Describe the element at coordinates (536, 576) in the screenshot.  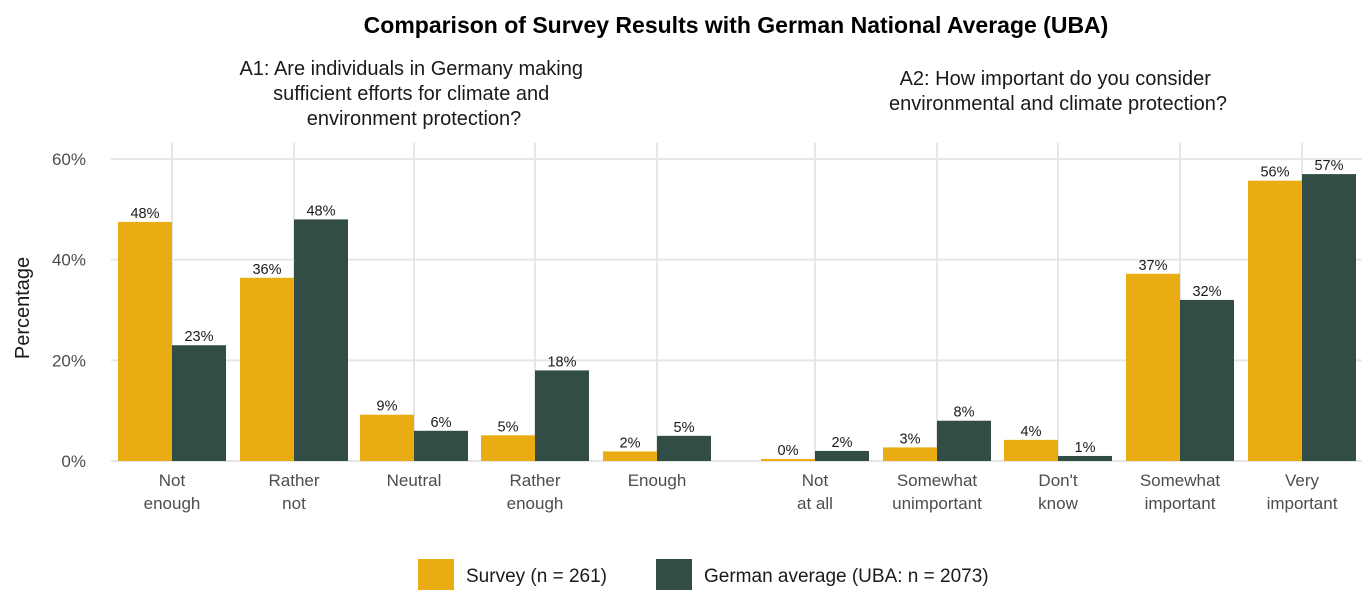
I see `legend-label-survey: Survey (n = 261)` at that location.